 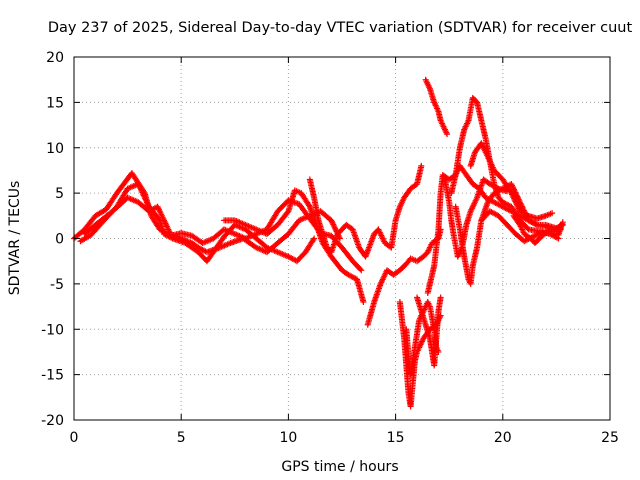 What do you see at coordinates (52, 421) in the screenshot?
I see `y-tick-label: -20` at bounding box center [52, 421].